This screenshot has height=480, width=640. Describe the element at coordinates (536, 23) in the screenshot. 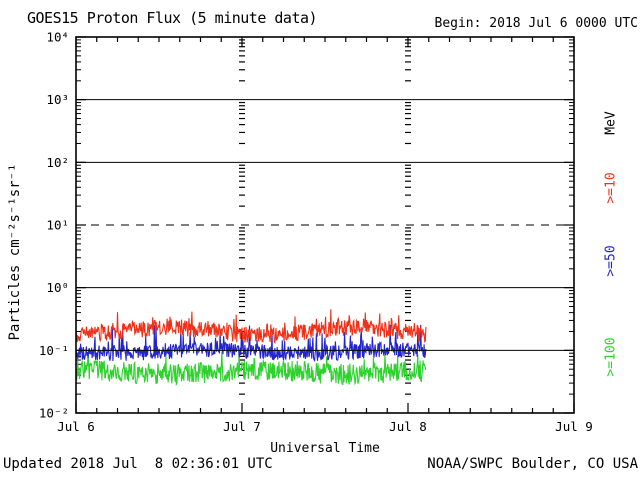

I see `begin-timestamp: Begin: 2018 Jul 6 0000 UTC` at that location.